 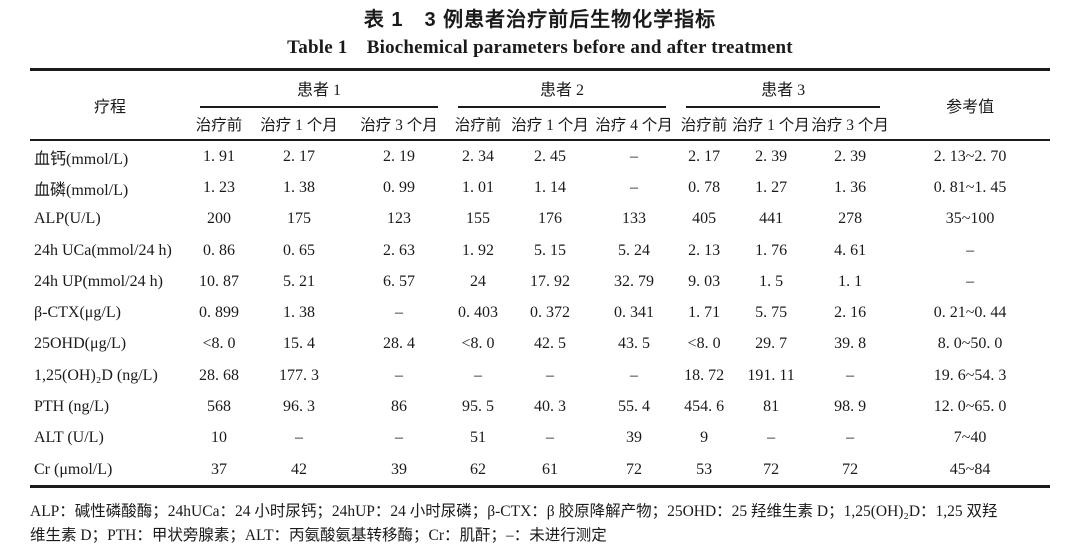 What do you see at coordinates (540, 470) in the screenshot?
I see `table-row: Cr (μmol/L) 37 42 39 62 61 72 53 72 72 45~84` at bounding box center [540, 470].